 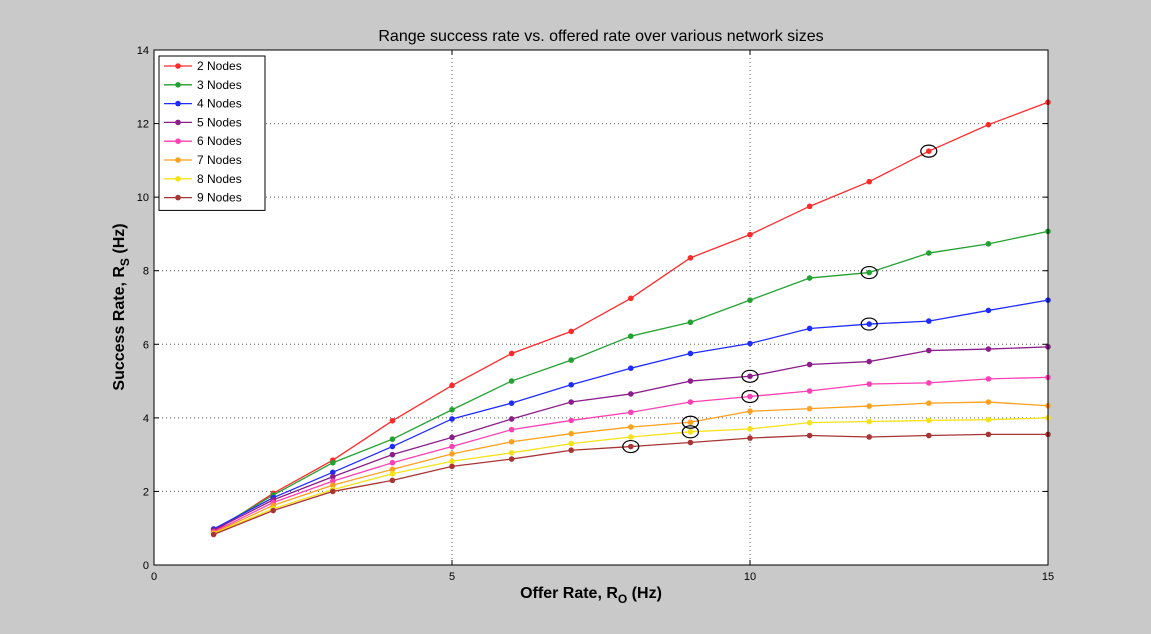 What do you see at coordinates (203, 179) in the screenshot?
I see `legend-item: 8 Nodes` at bounding box center [203, 179].